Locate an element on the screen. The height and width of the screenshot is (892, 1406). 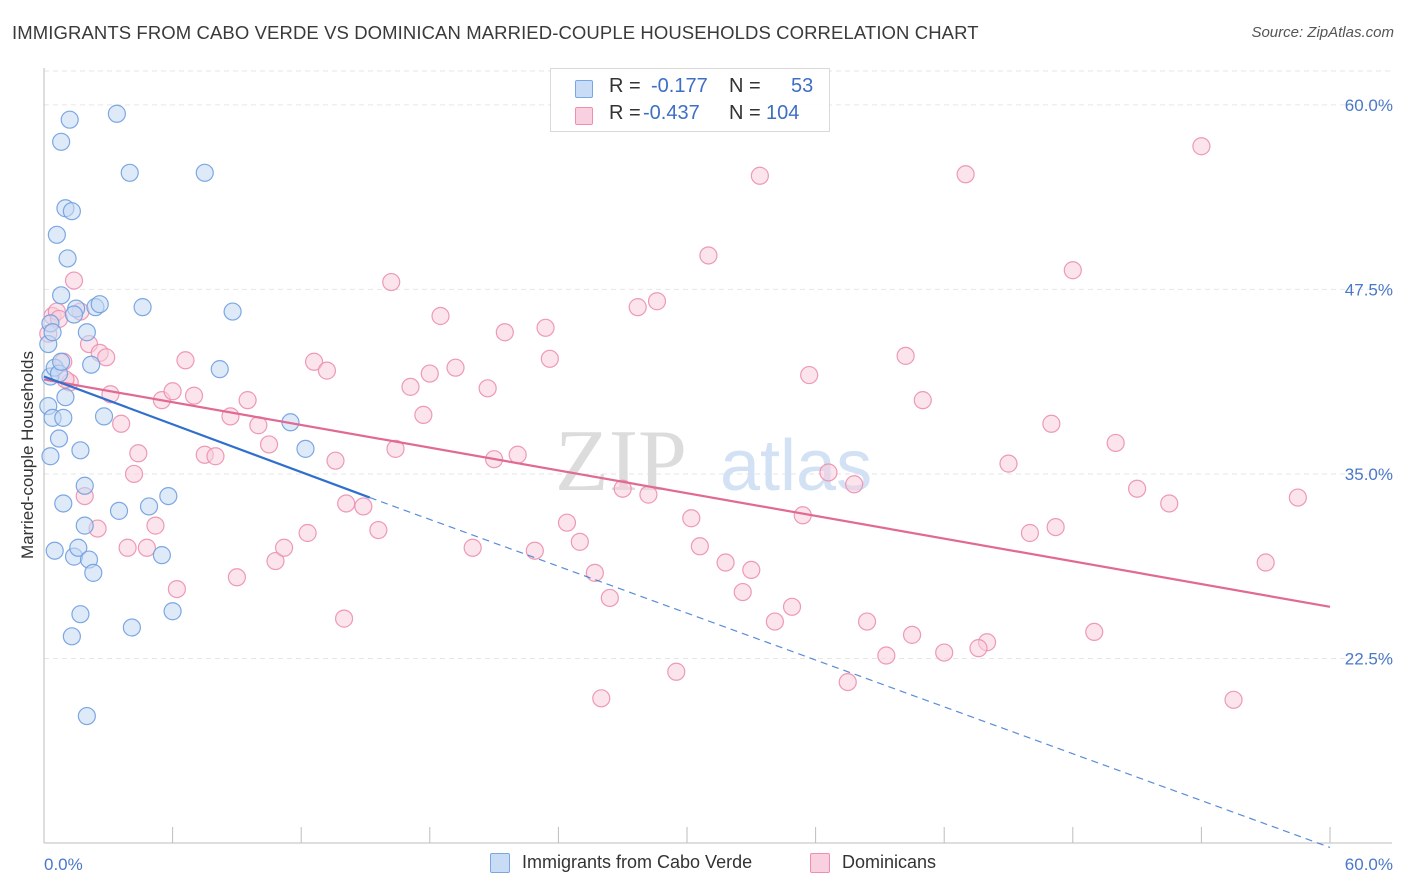
x-tick-label: 0.0% is located at coordinates (63, 864).